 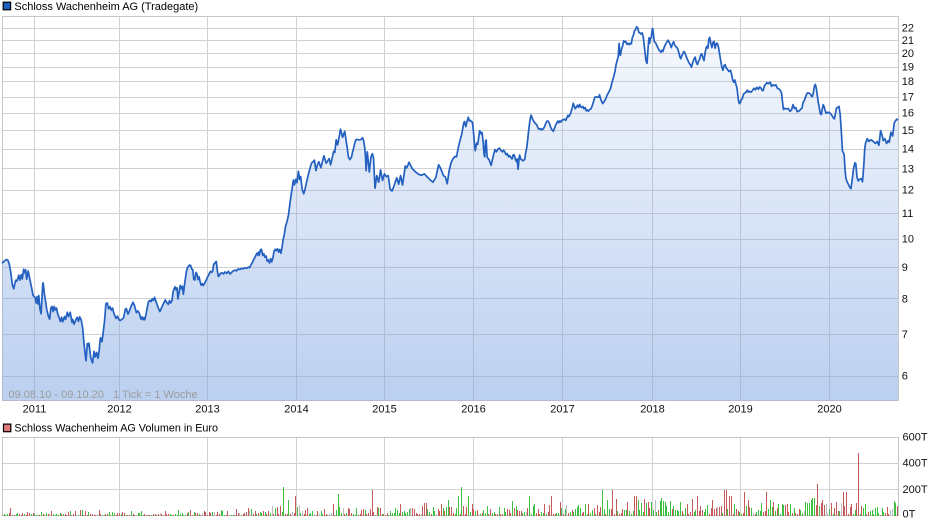 I want to click on svg-text:09.08.10 - 09.10.20 1 Tick =: 09.08.10 - 09.10.20 1 Tick = 1 Woche, so click(x=103, y=395).